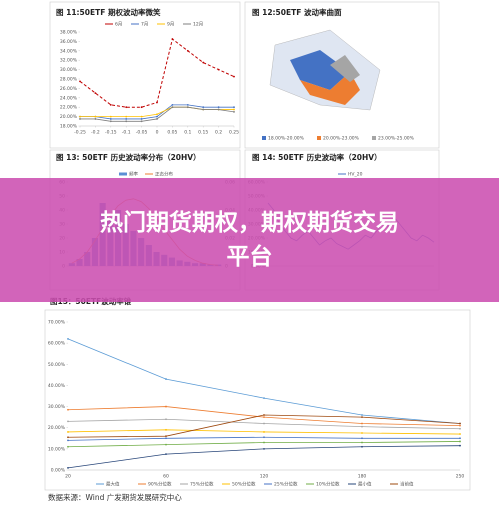 The height and width of the screenshot is (513, 499). What do you see at coordinates (69, 33) in the screenshot?
I see `y-tick-label: 38.00%` at bounding box center [69, 33].